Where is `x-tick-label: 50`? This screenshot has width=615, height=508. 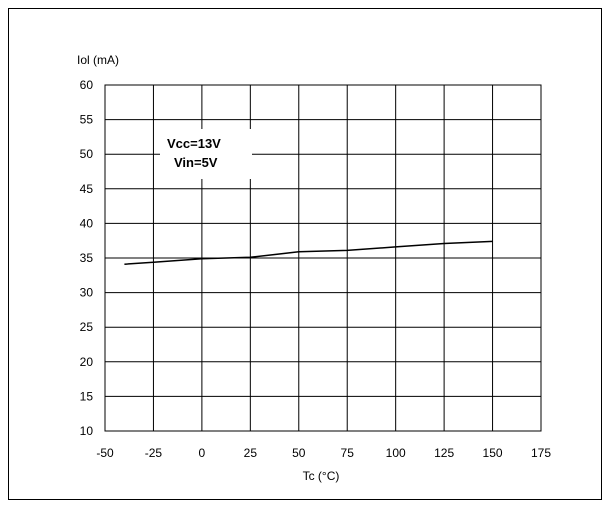
x-tick-label: 50 is located at coordinates (299, 453).